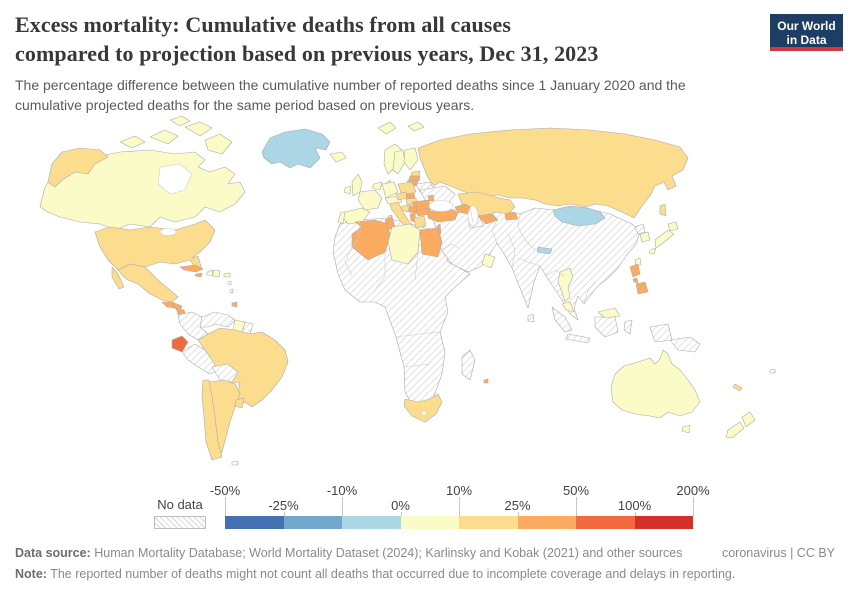 The image size is (850, 600). I want to click on lesotho, so click(424, 413).